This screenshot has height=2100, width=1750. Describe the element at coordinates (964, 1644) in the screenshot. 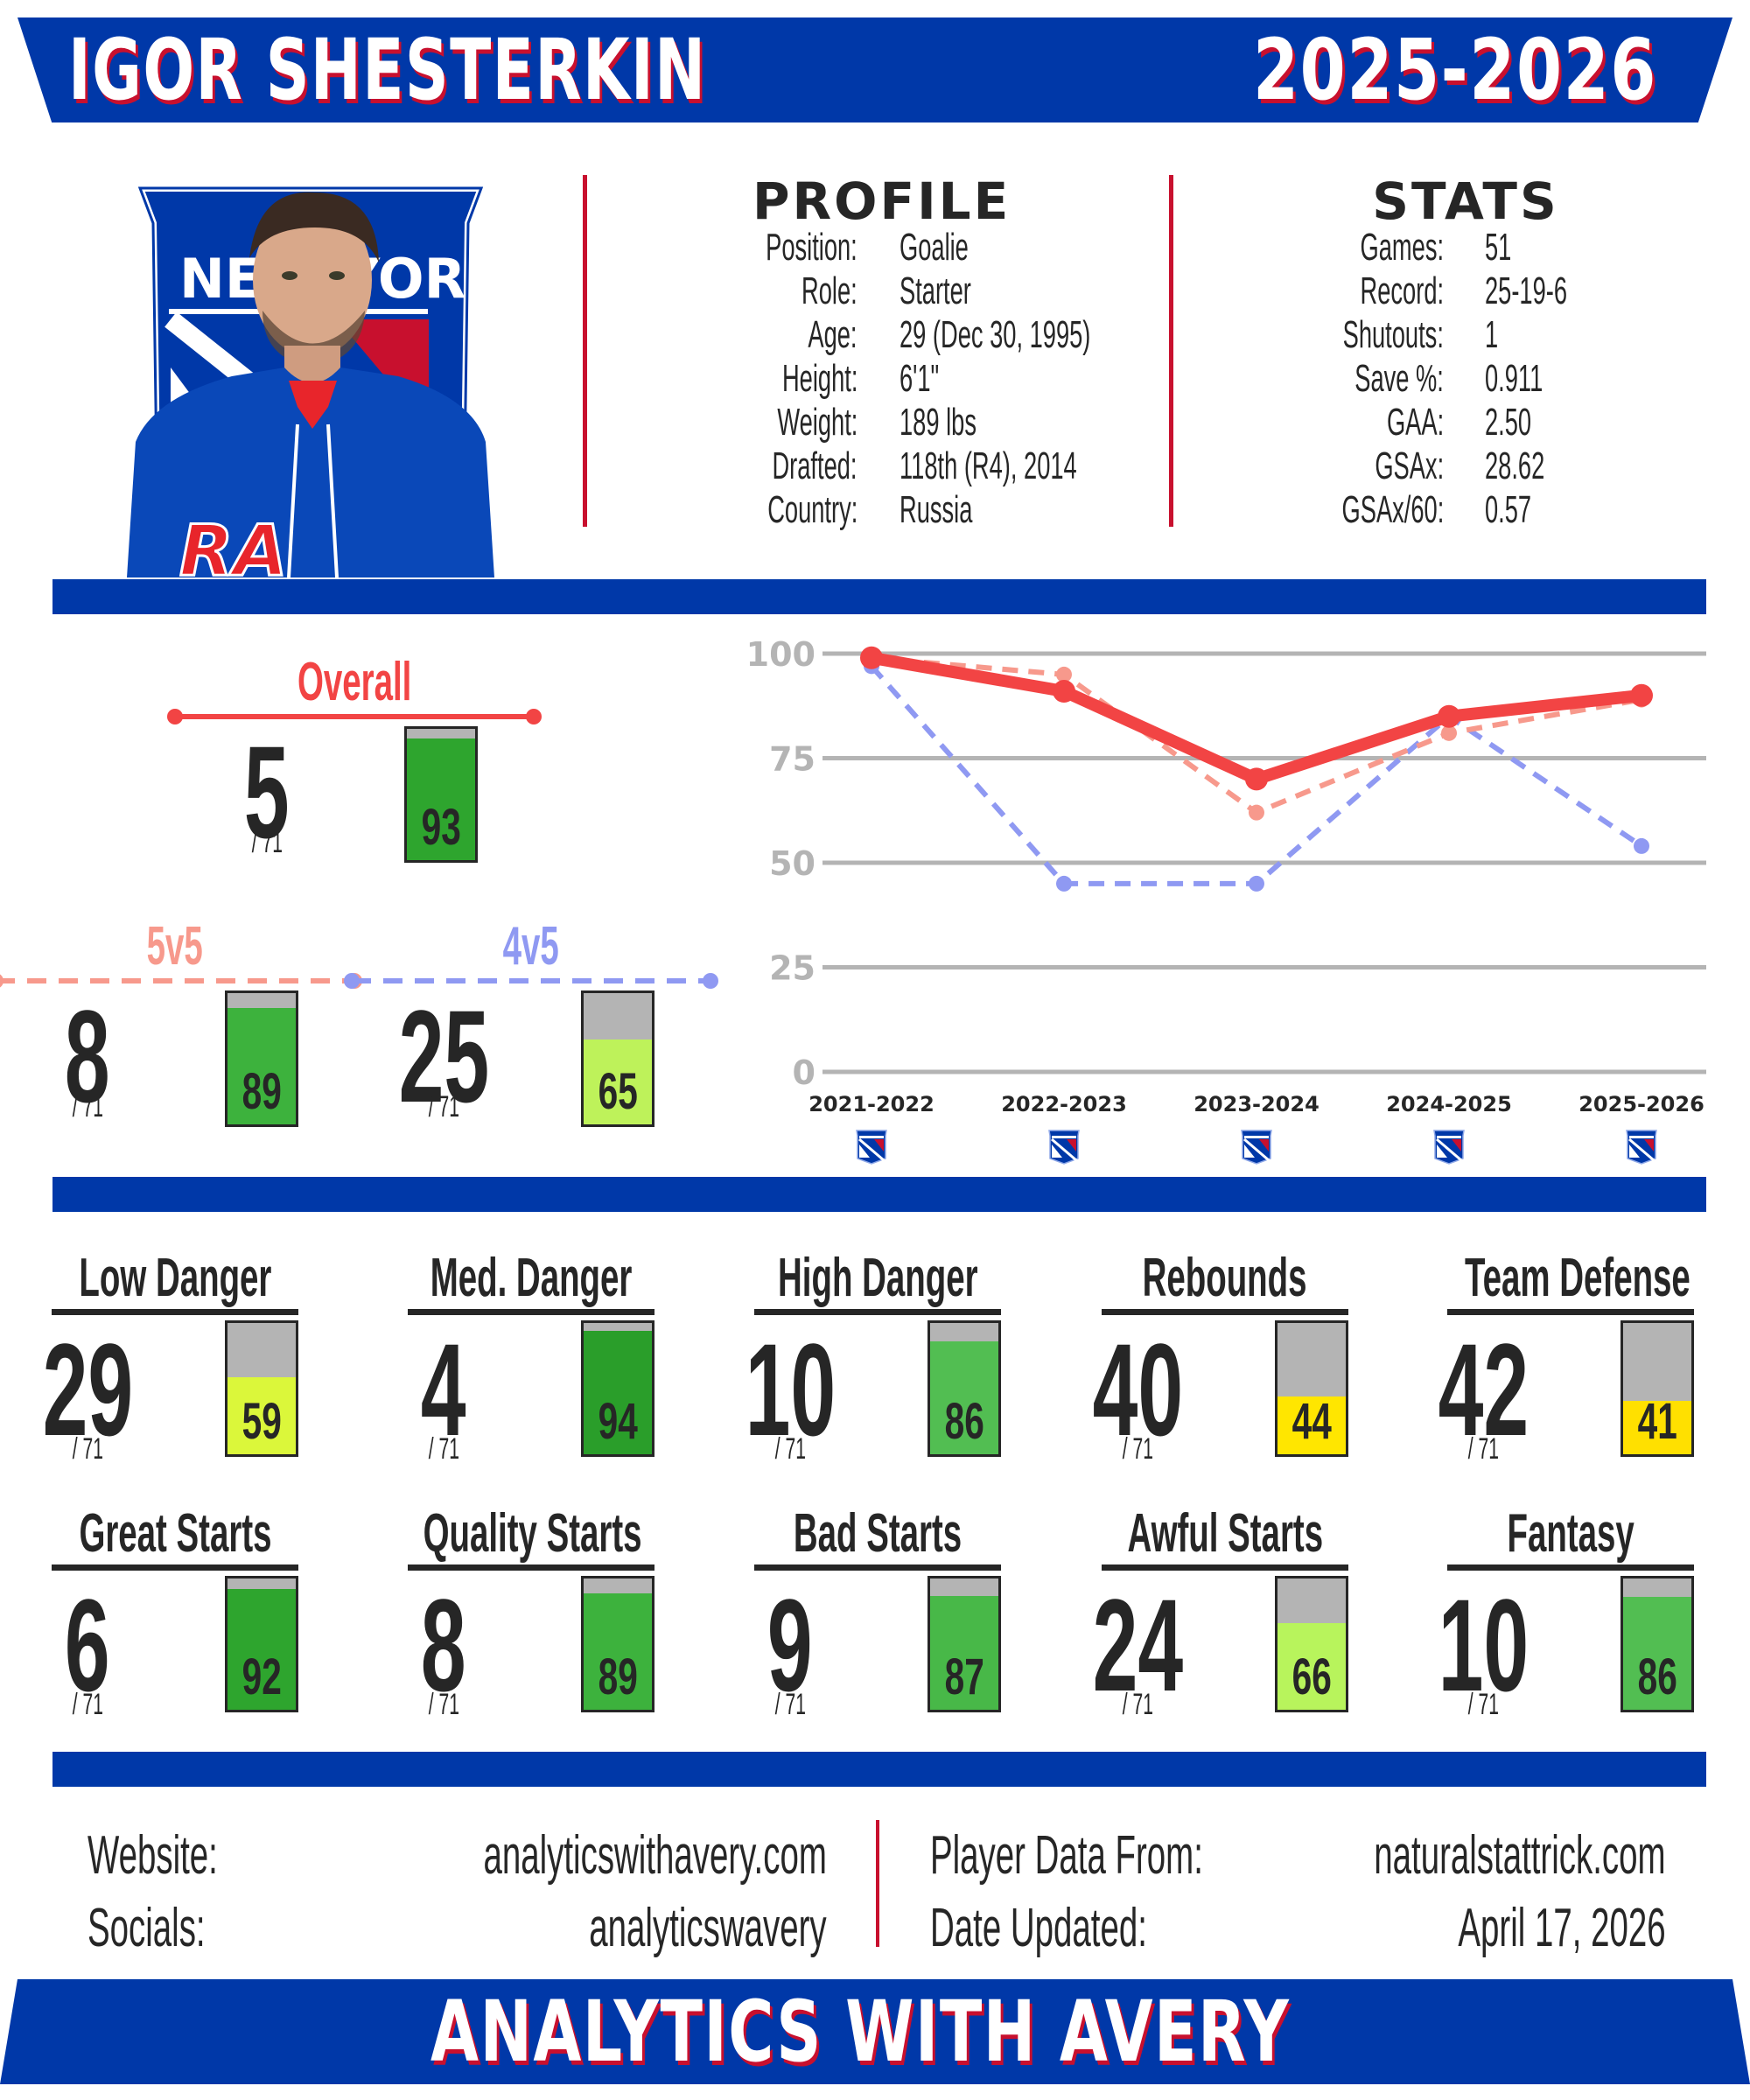

I see `percentile-bar: 87` at that location.